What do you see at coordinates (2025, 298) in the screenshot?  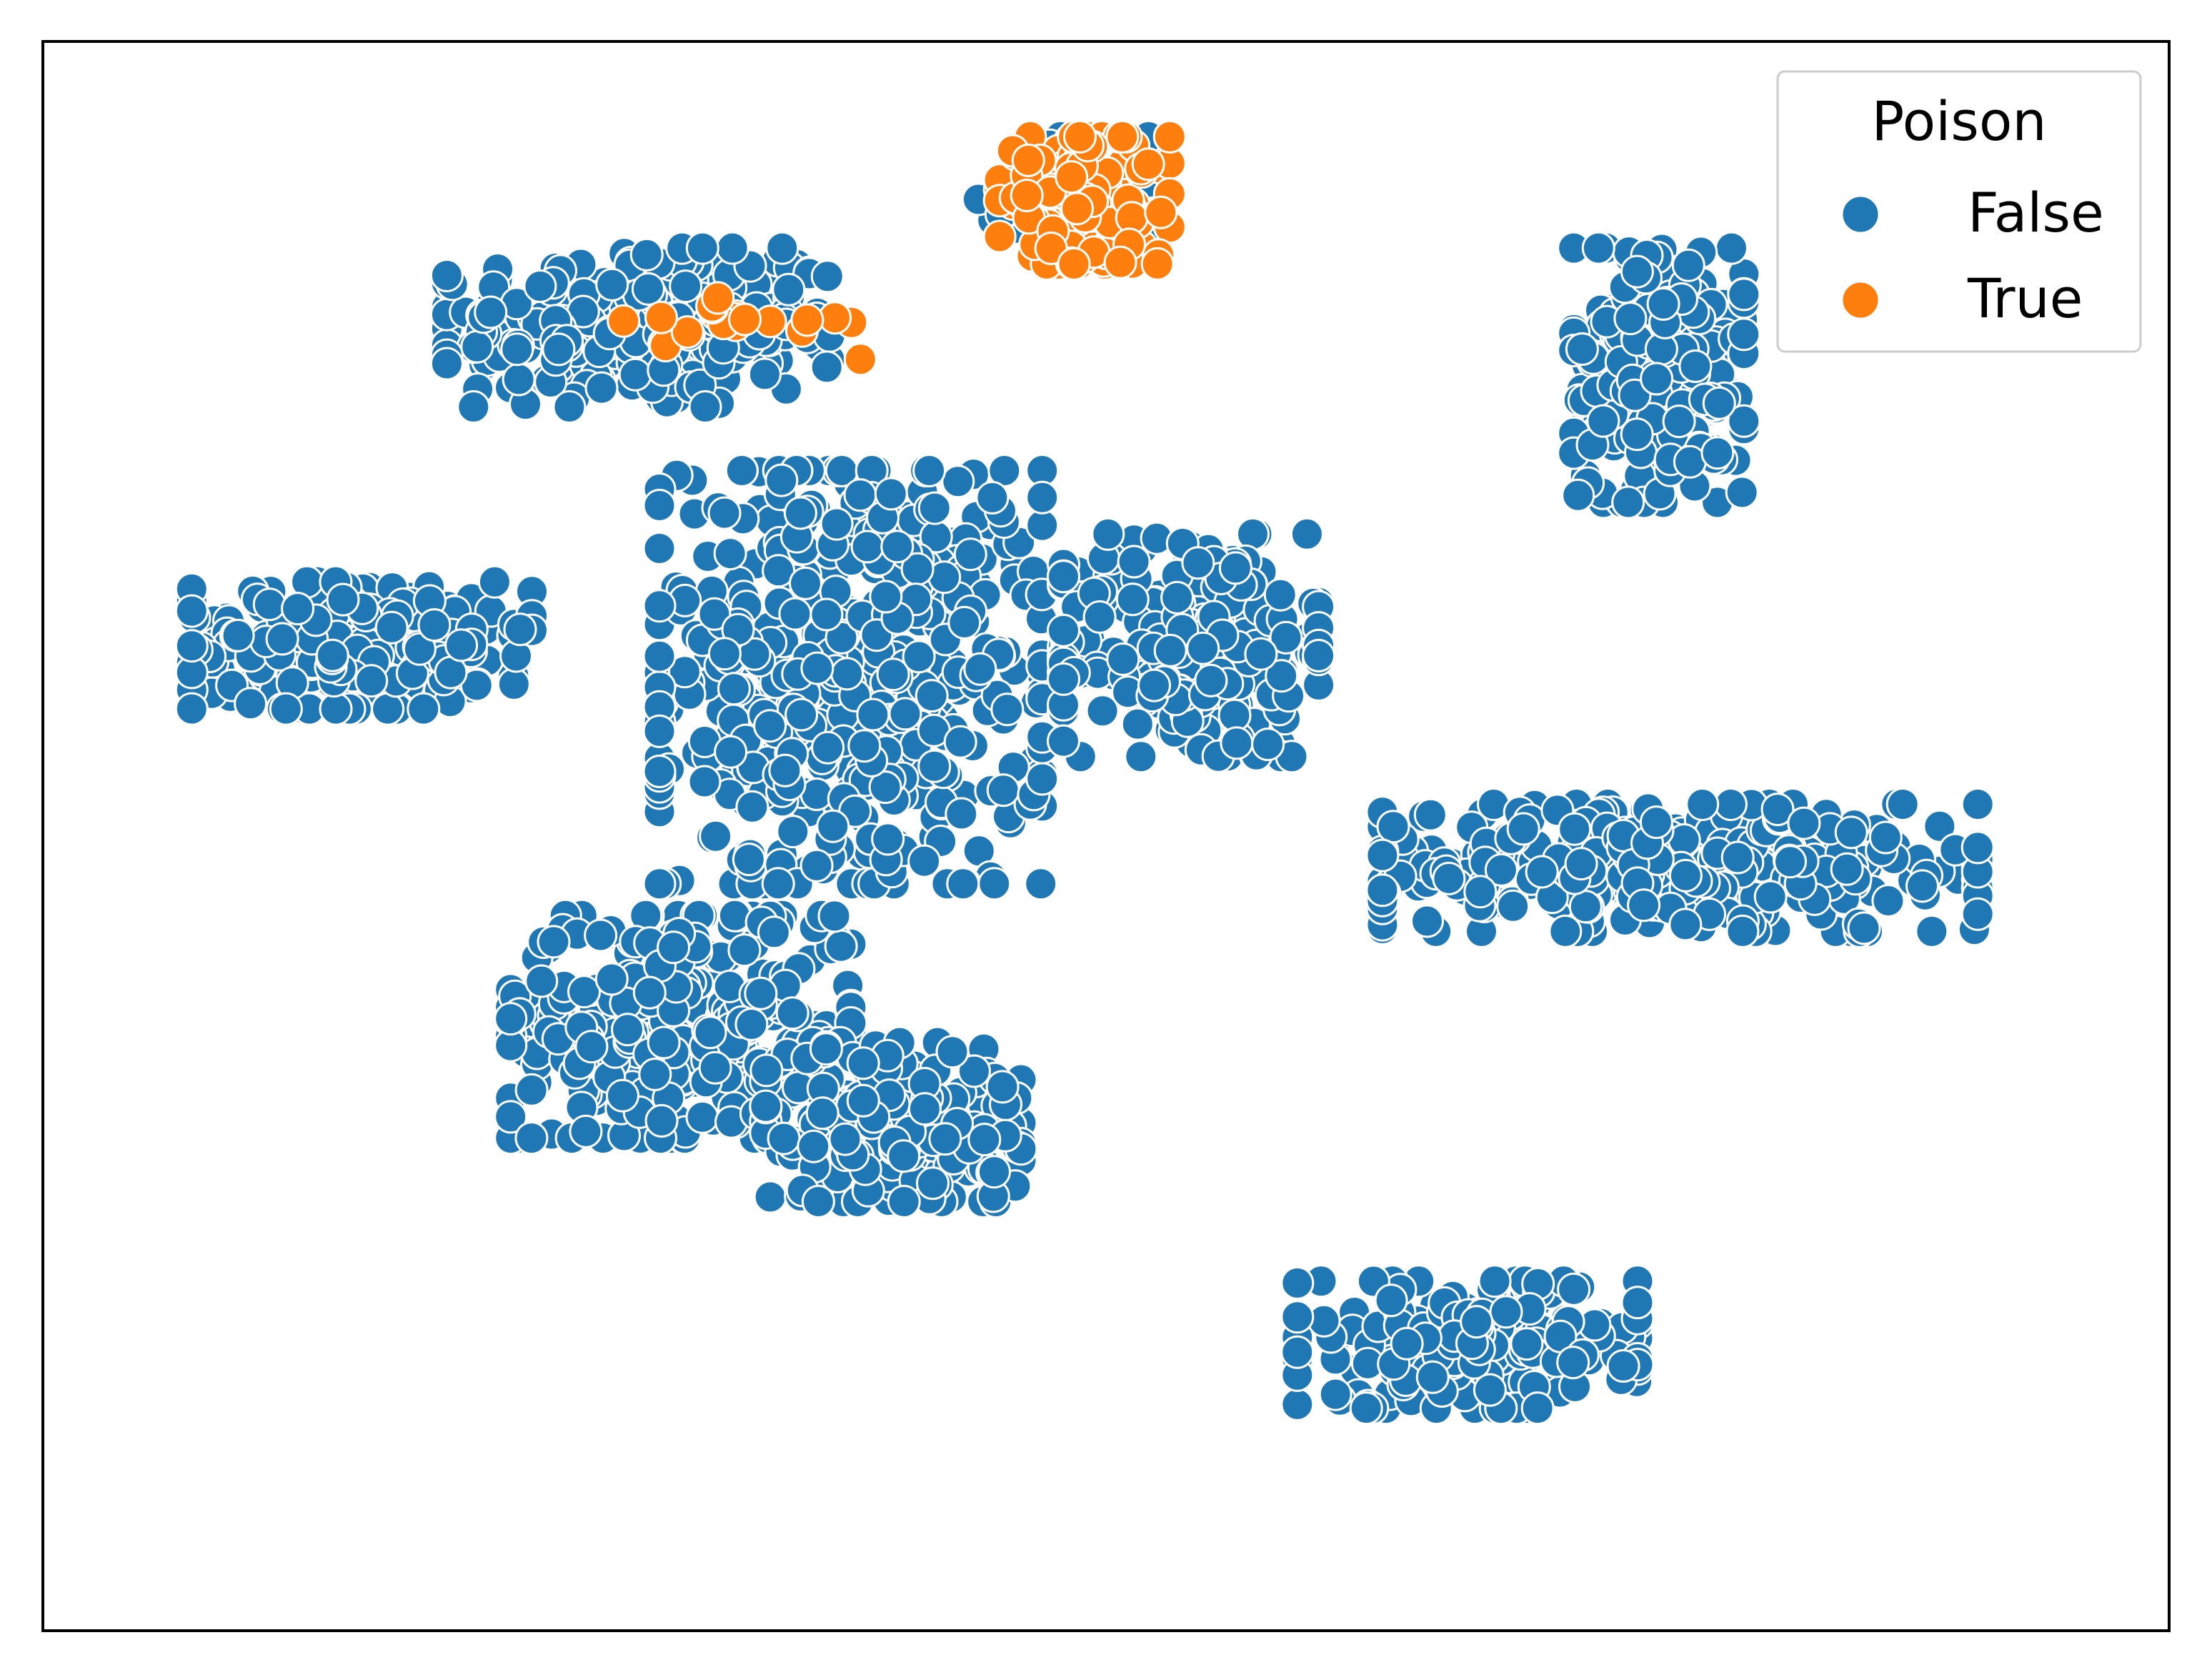 I see `legend-label-true: True` at bounding box center [2025, 298].